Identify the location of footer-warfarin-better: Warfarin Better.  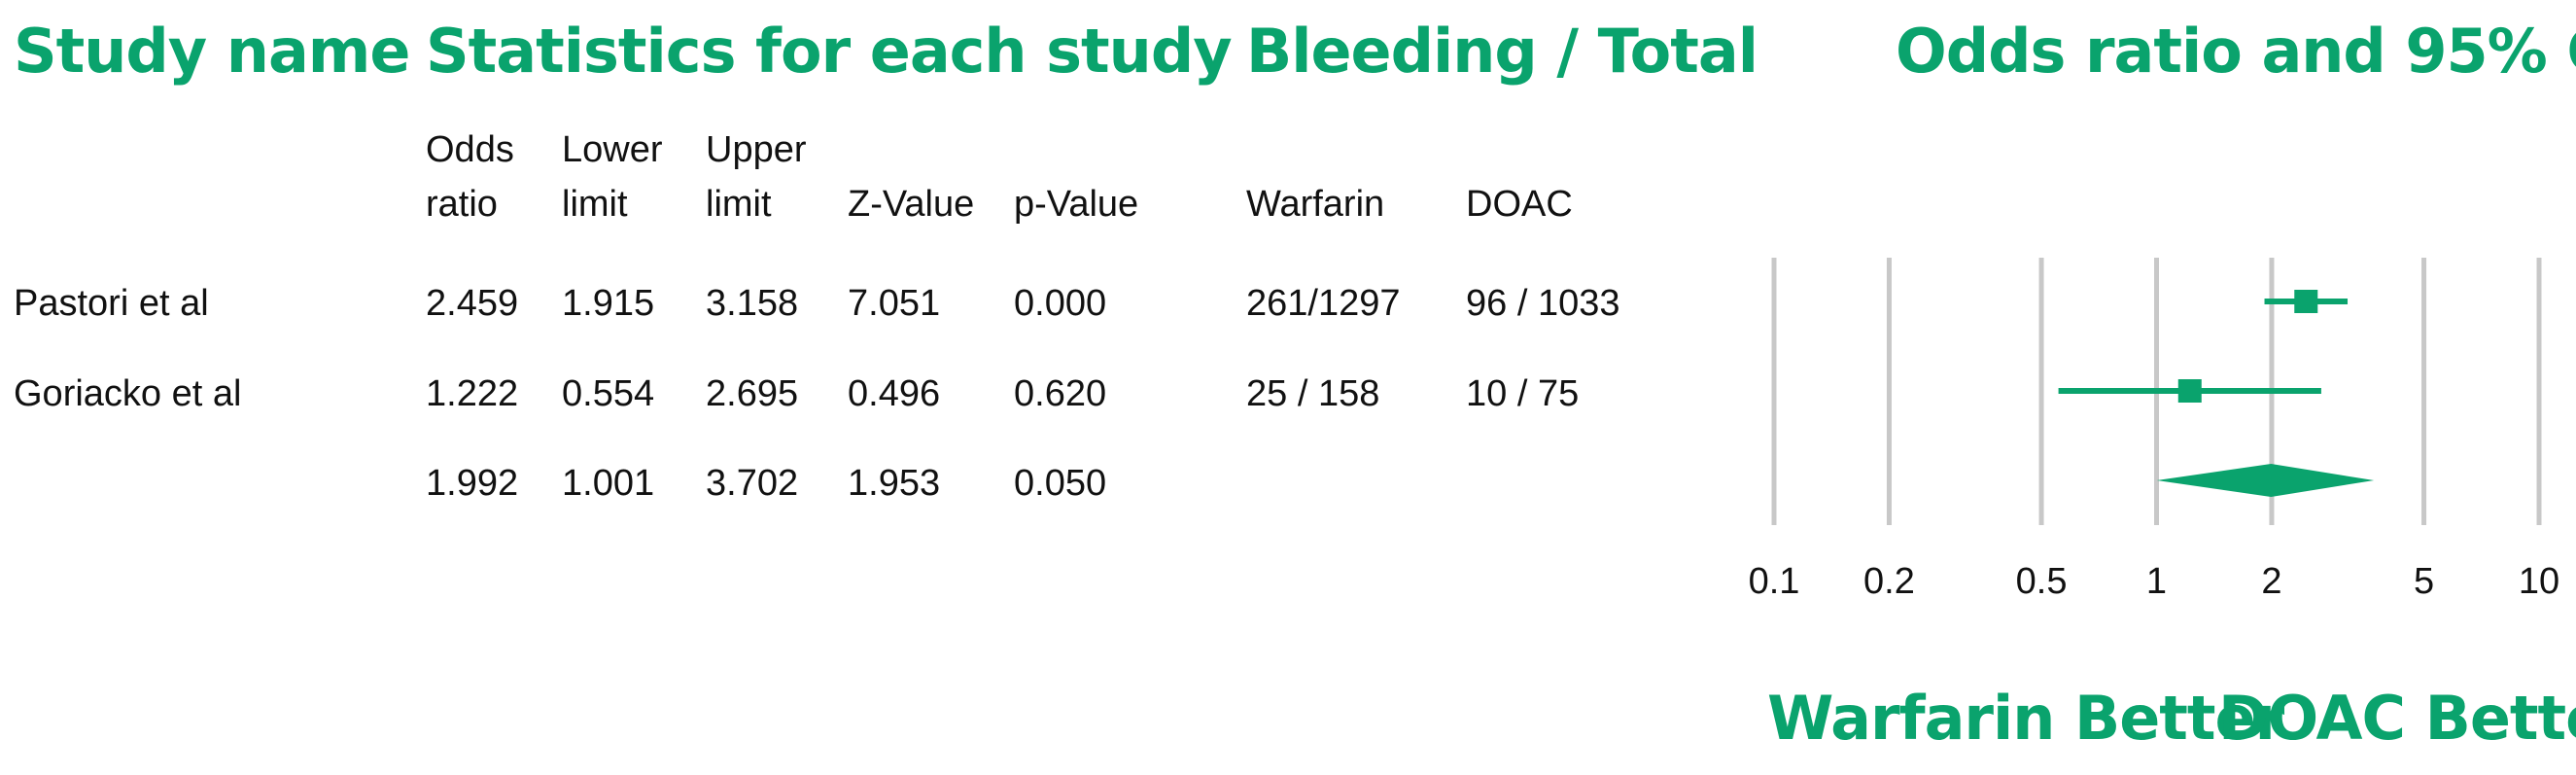
(2026, 718).